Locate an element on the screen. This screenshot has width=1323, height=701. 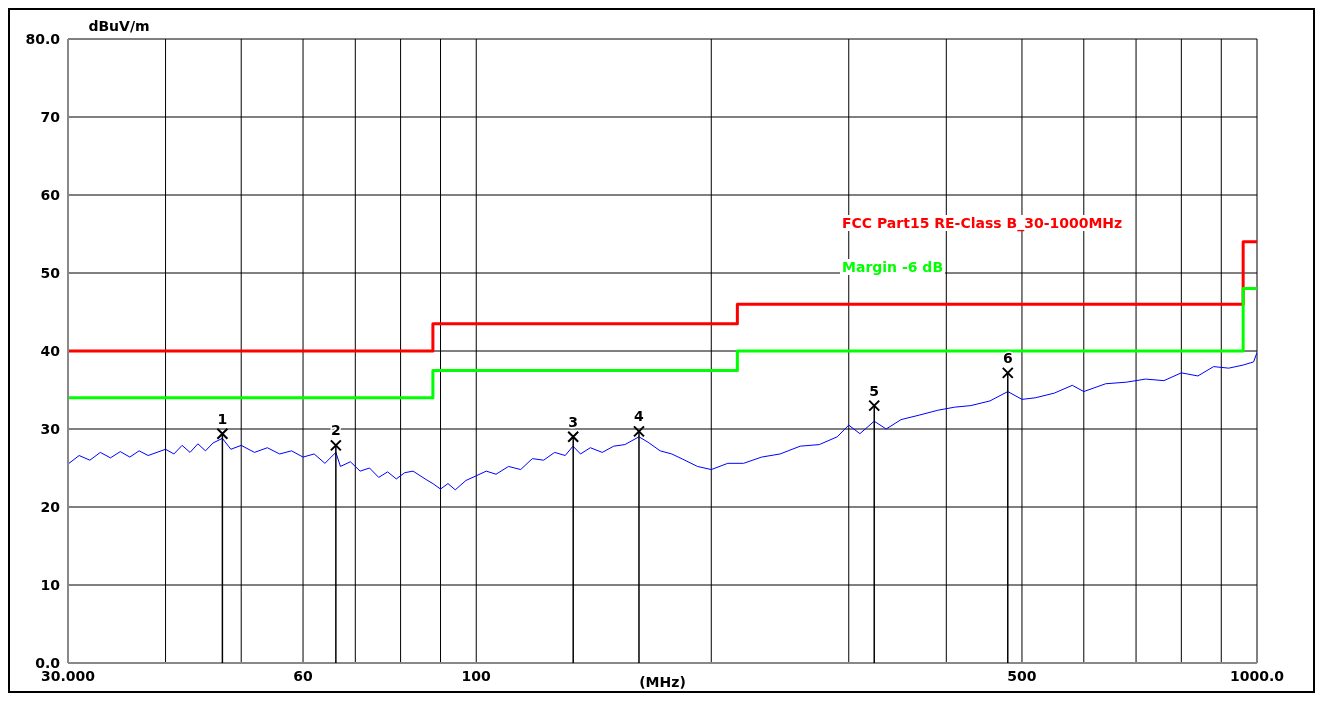
annotation: 5 is located at coordinates (874, 390).